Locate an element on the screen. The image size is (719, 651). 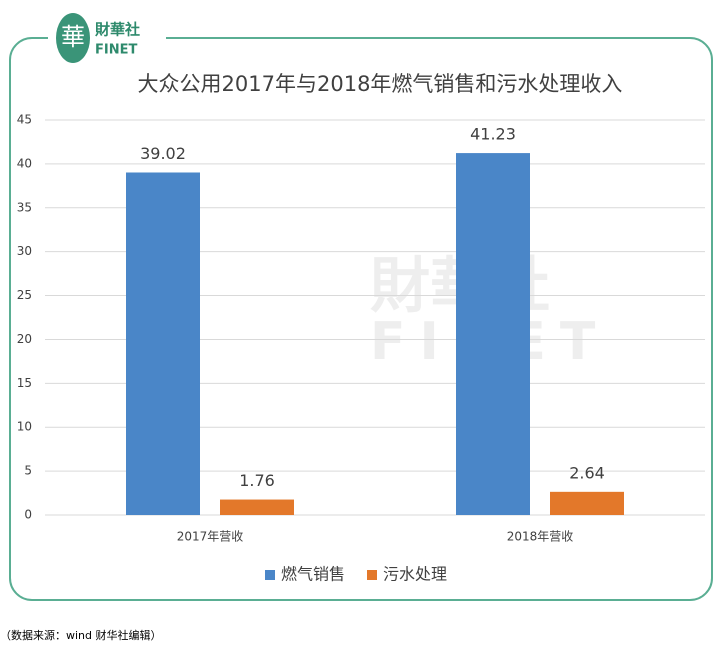
value-label: 41.23 is located at coordinates (493, 134).